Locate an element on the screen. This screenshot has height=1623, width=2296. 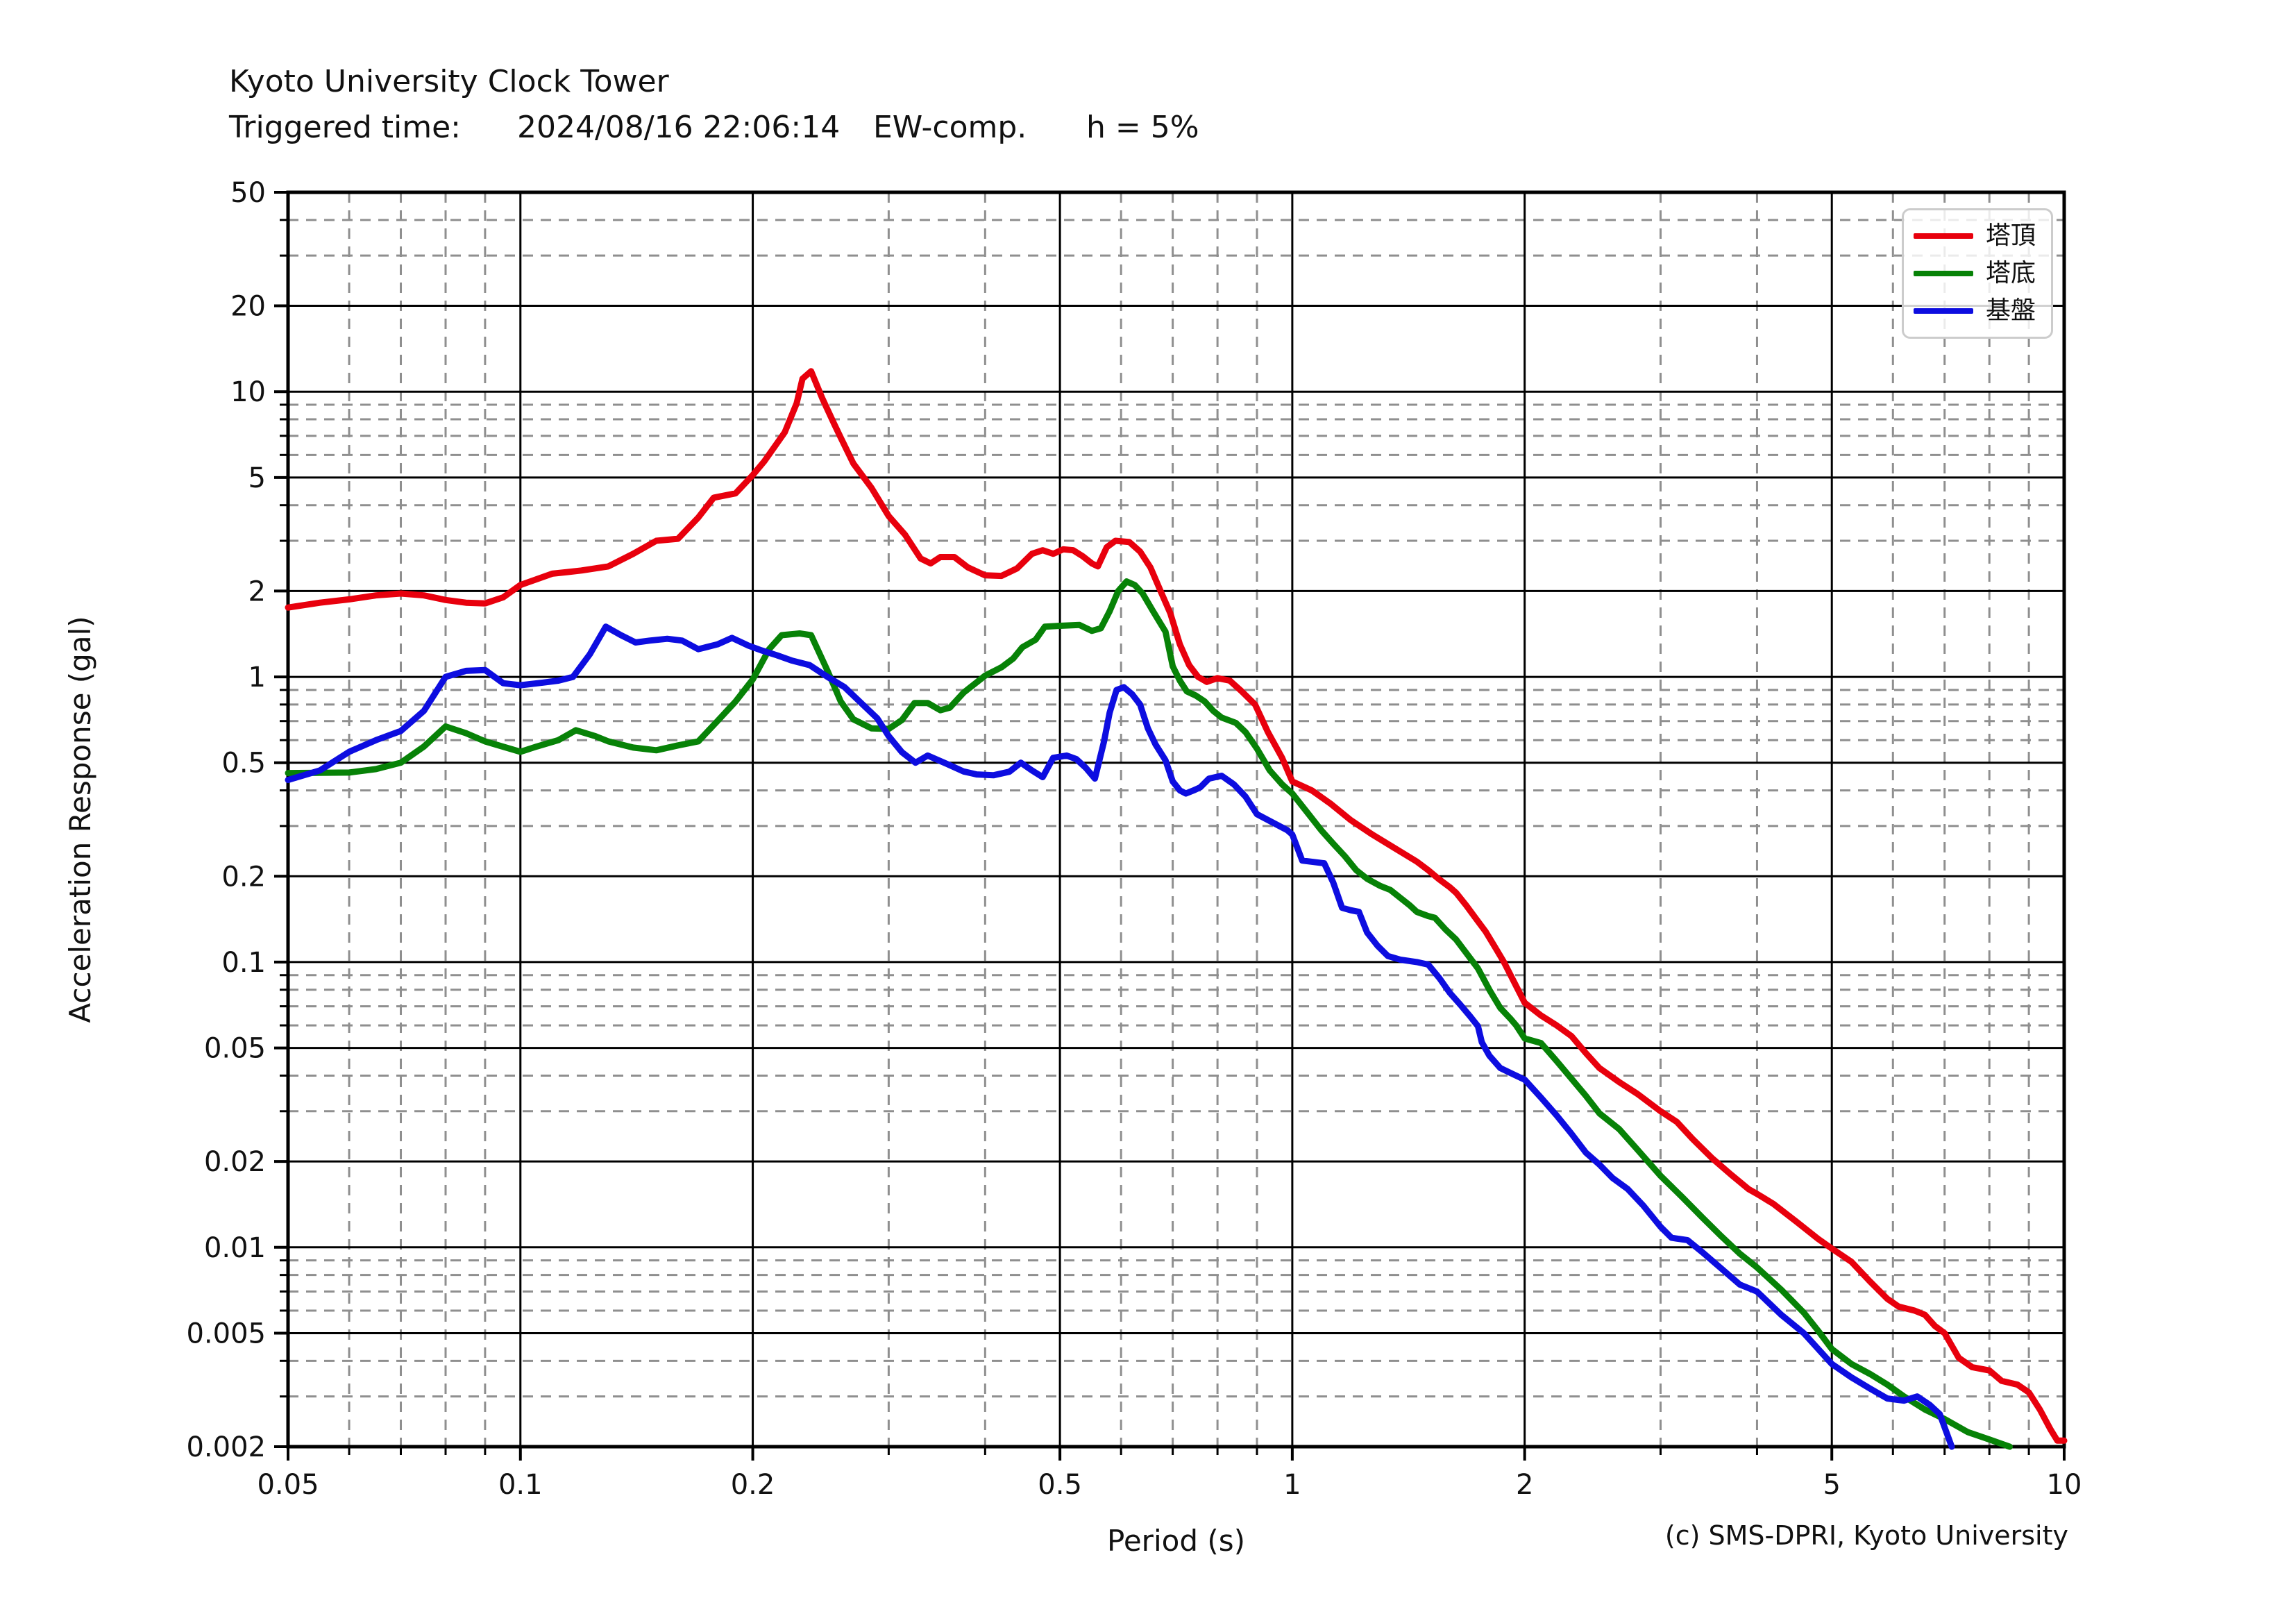
x-tick-label: 10 is located at coordinates (2064, 1485).